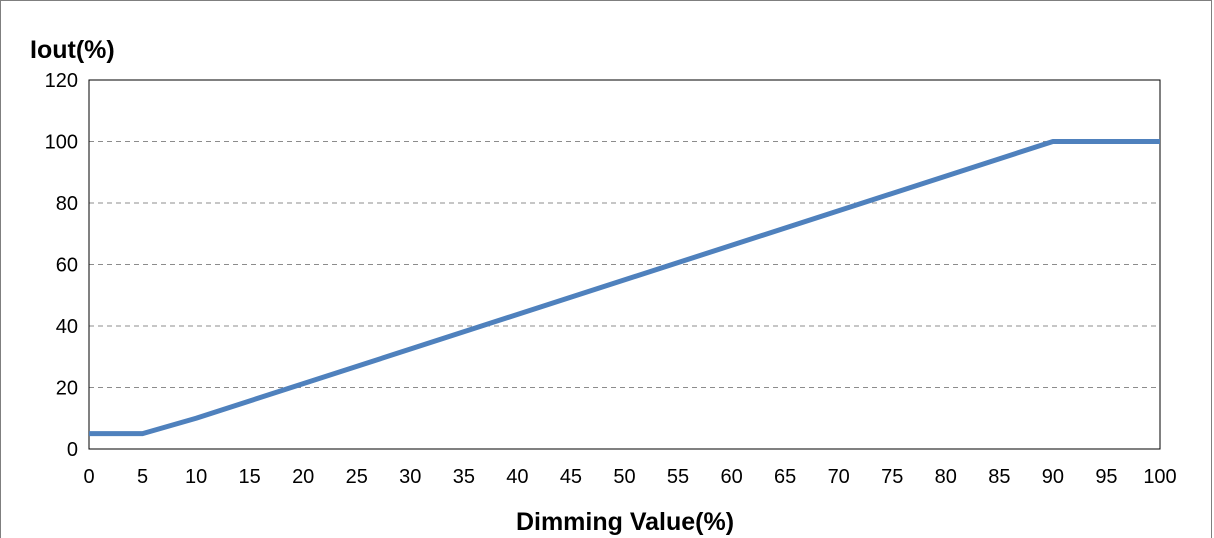  Describe the element at coordinates (142, 477) in the screenshot. I see `x-tick-label: 5` at that location.